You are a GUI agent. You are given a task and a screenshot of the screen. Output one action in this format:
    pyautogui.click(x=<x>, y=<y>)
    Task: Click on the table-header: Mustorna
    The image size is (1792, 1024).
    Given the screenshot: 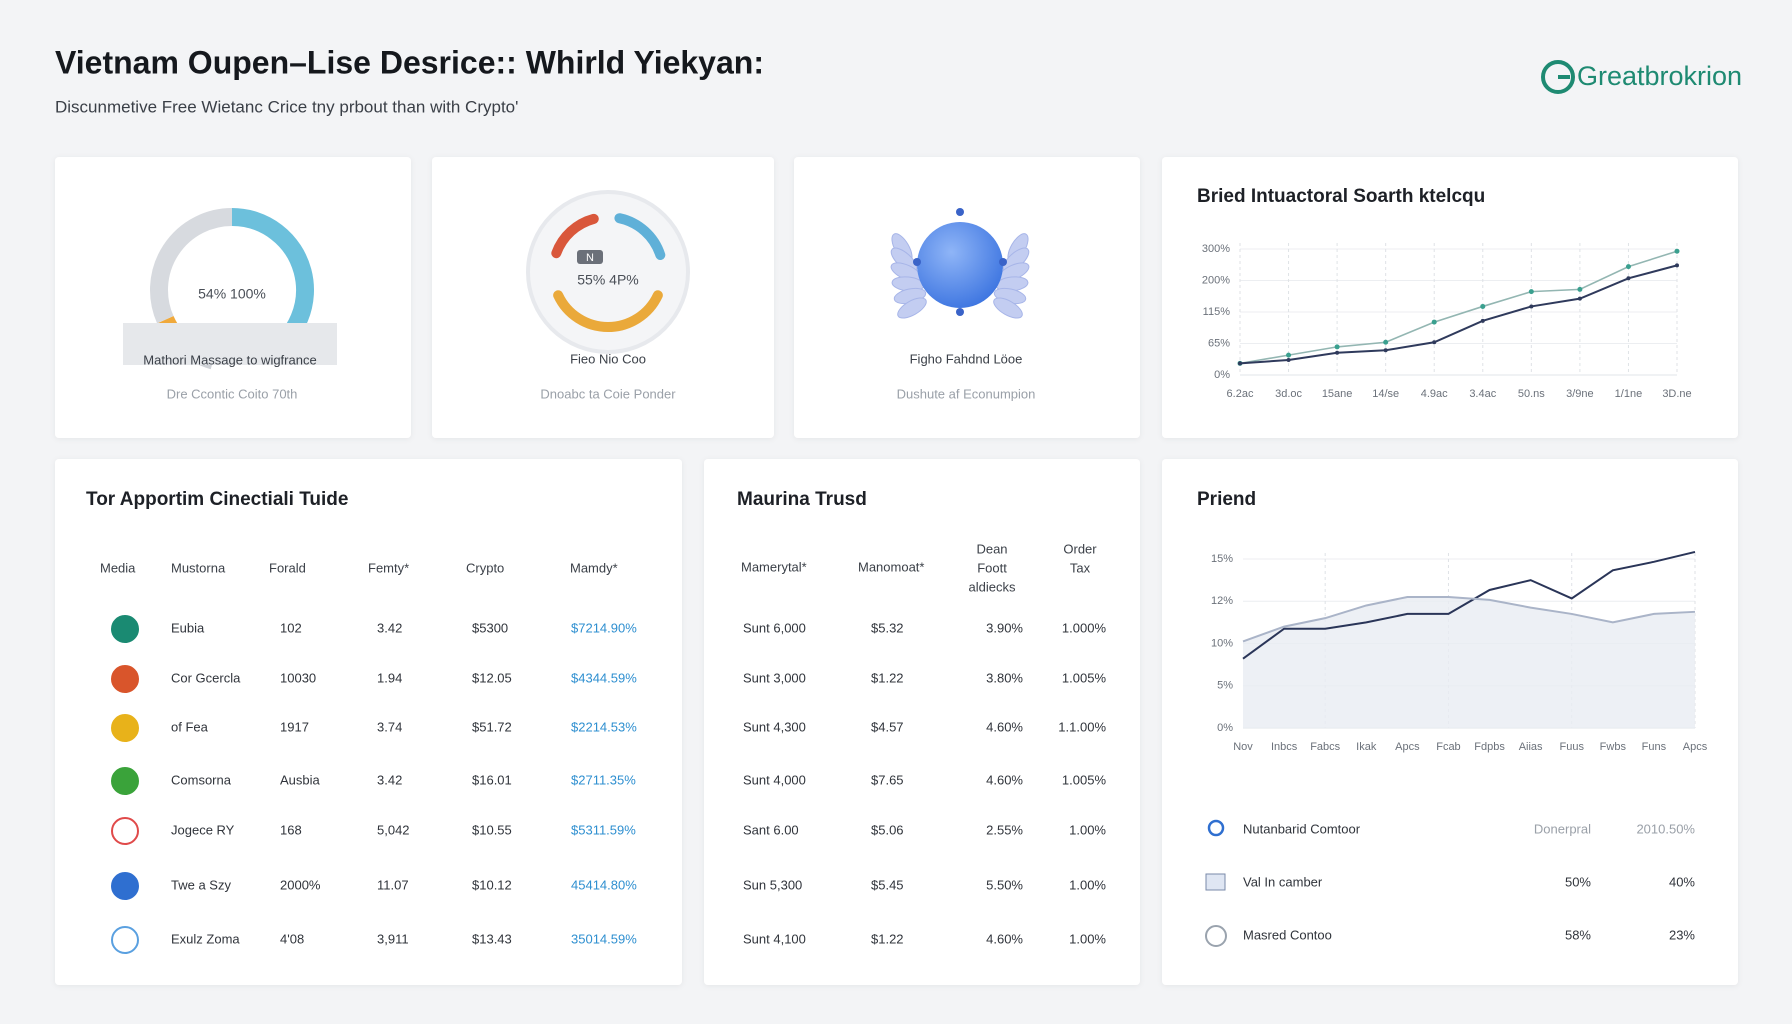 What is the action you would take?
    pyautogui.click(x=198, y=567)
    